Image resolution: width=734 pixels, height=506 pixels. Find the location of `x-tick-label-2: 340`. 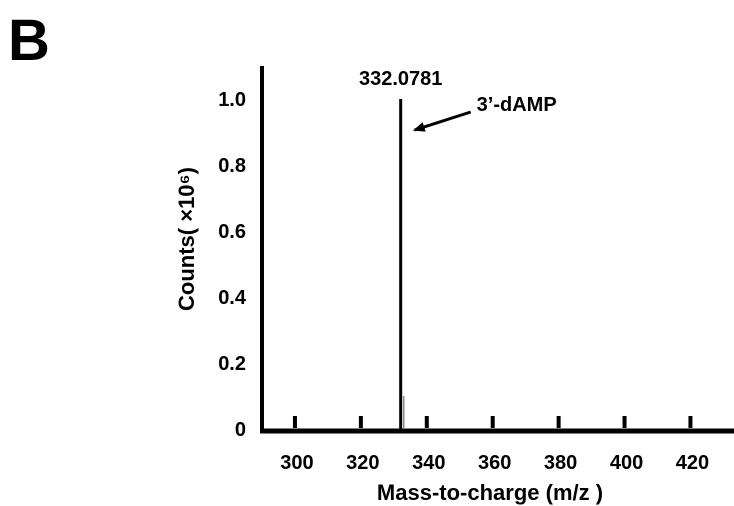

x-tick-label-2: 340 is located at coordinates (428, 463).